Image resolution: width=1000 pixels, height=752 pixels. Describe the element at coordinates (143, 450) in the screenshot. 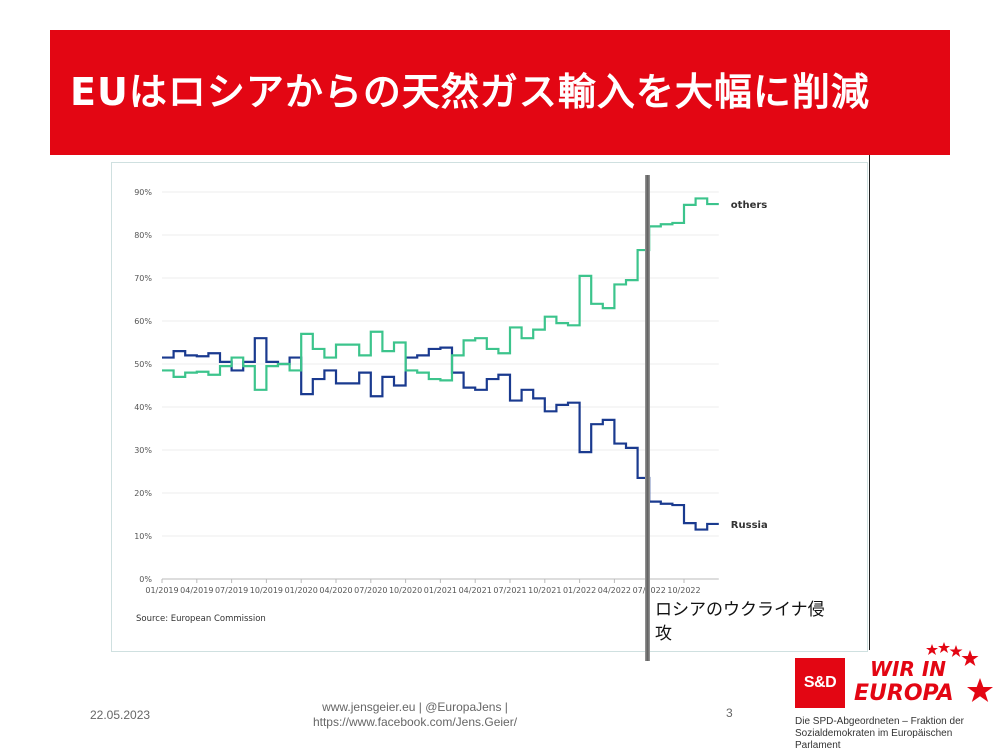

I see `y-tick-label: 30%` at that location.